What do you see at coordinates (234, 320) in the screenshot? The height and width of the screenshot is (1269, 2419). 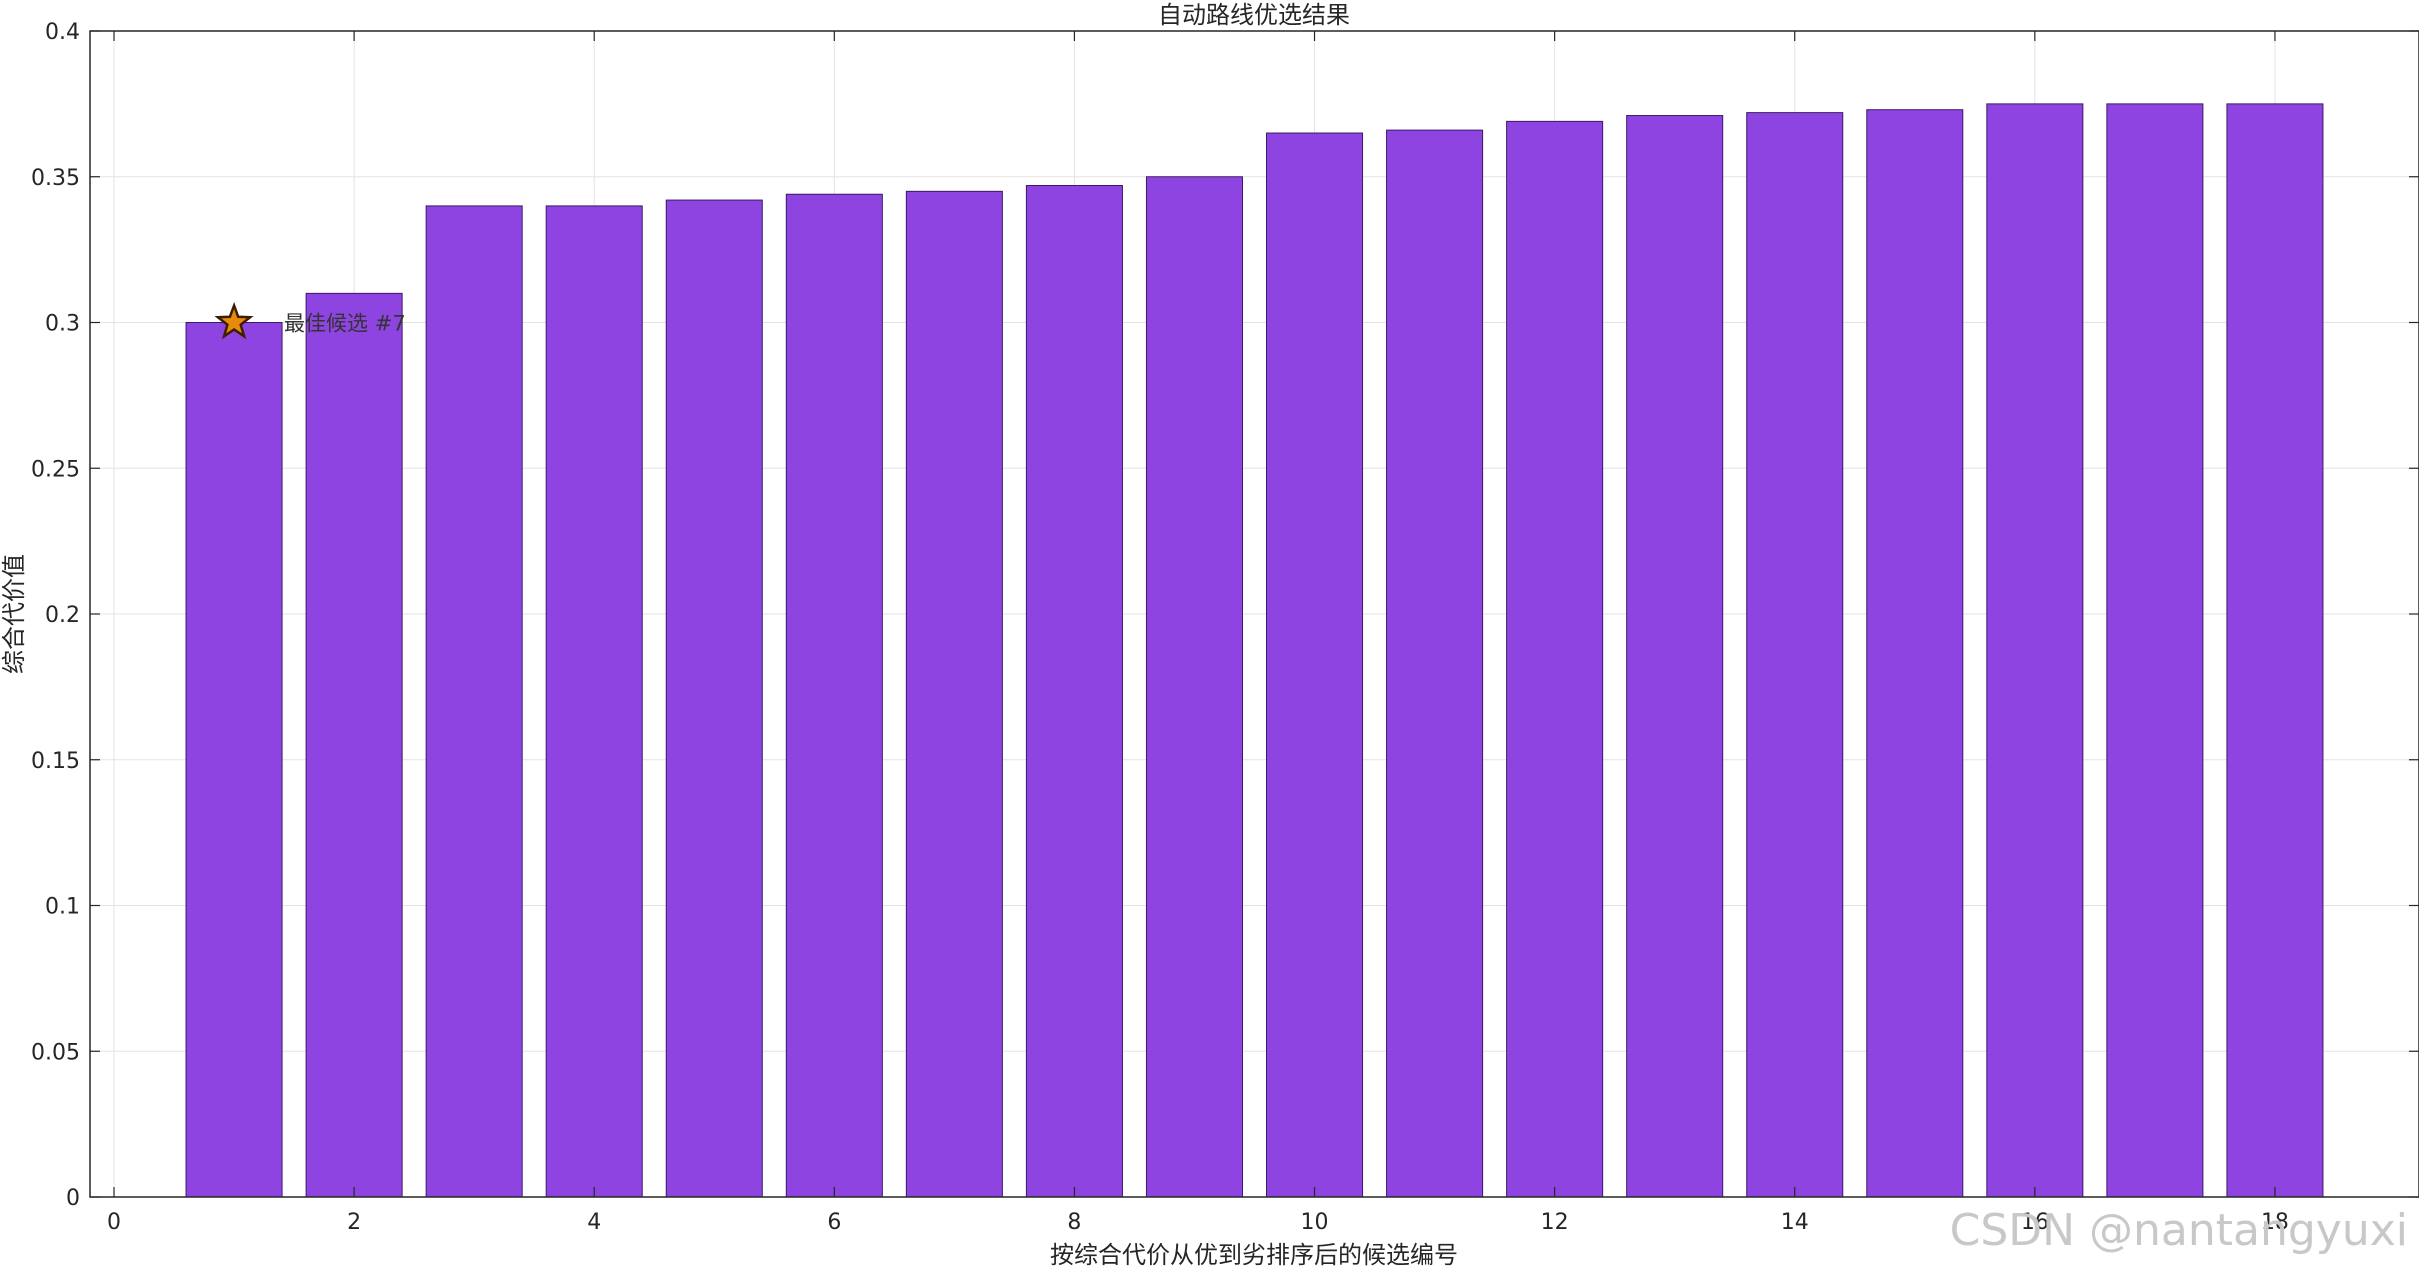 I see `star-marker` at bounding box center [234, 320].